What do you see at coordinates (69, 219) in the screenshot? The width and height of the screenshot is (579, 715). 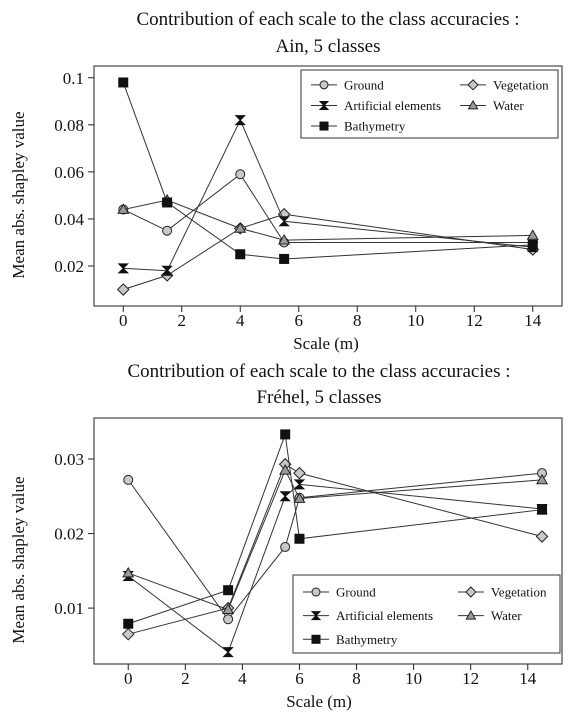 I see `y-tick-label: 0.04` at bounding box center [69, 219].